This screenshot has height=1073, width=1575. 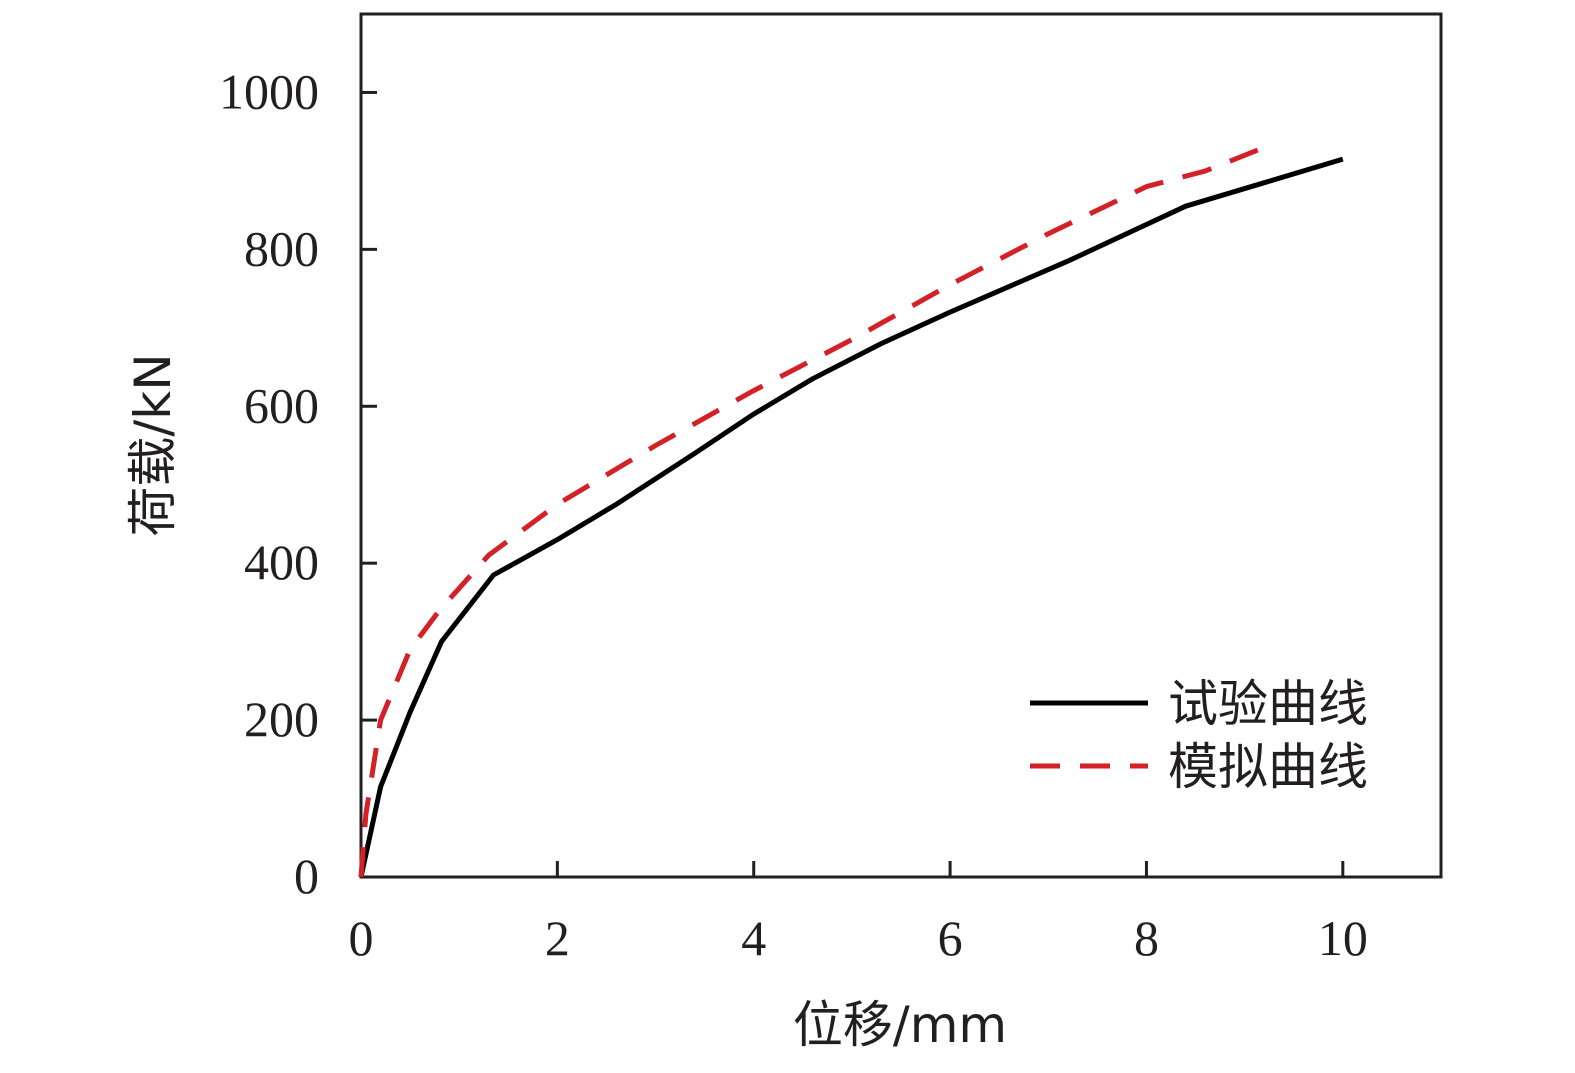 I want to click on x-tick-label: 2, so click(x=557, y=938).